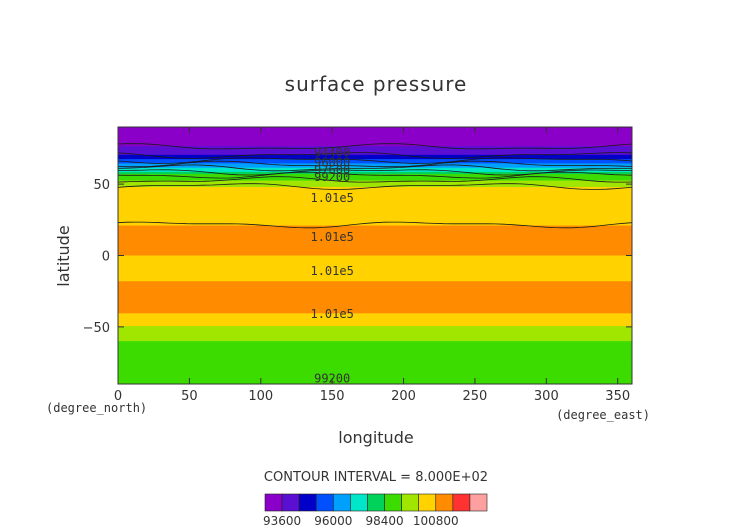  I want to click on contour-label: 94400, so click(332, 153).